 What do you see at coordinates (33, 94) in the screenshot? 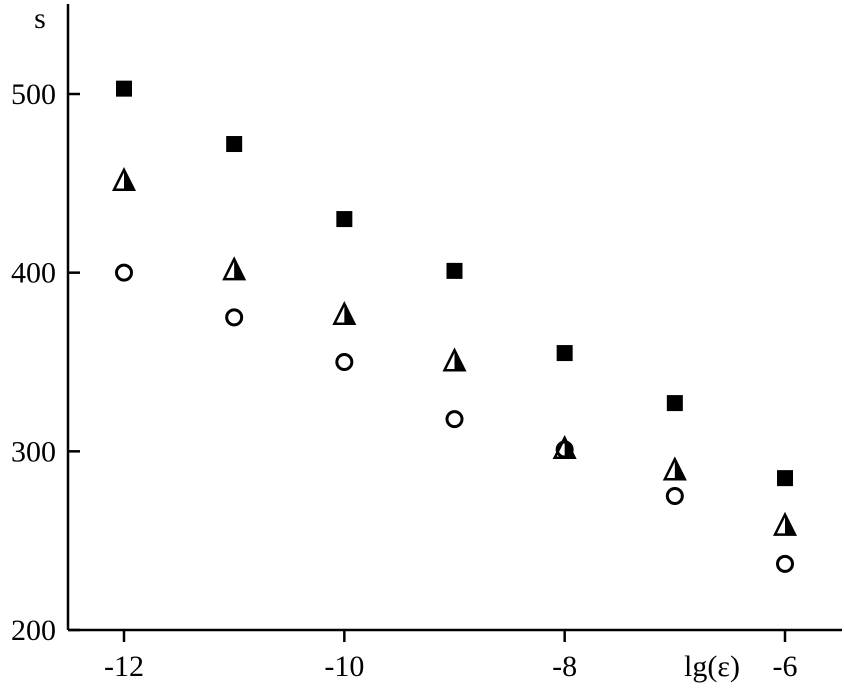
I see `y-tick-label: 500` at bounding box center [33, 94].